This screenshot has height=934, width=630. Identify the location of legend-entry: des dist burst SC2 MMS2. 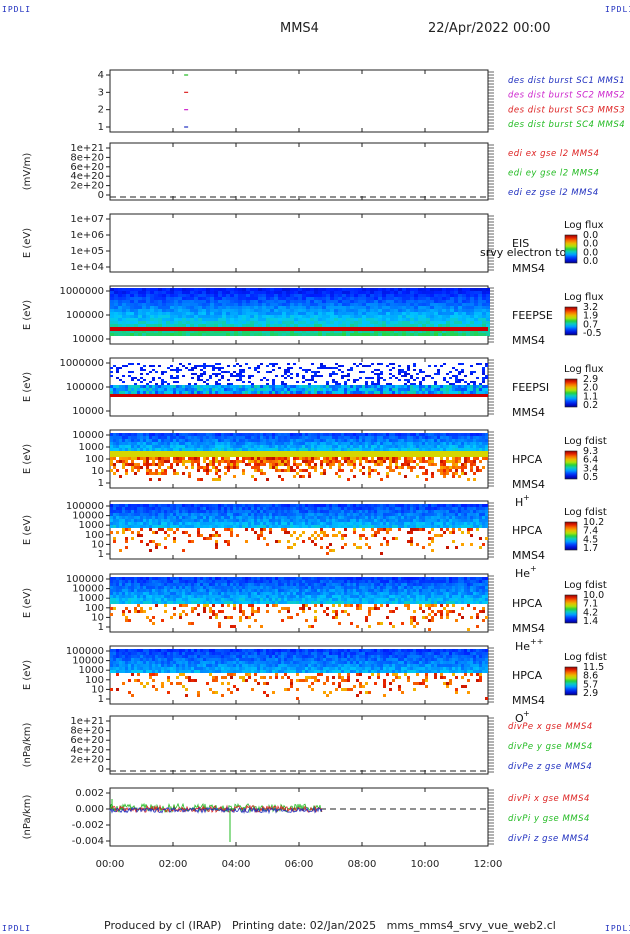
(566, 96).